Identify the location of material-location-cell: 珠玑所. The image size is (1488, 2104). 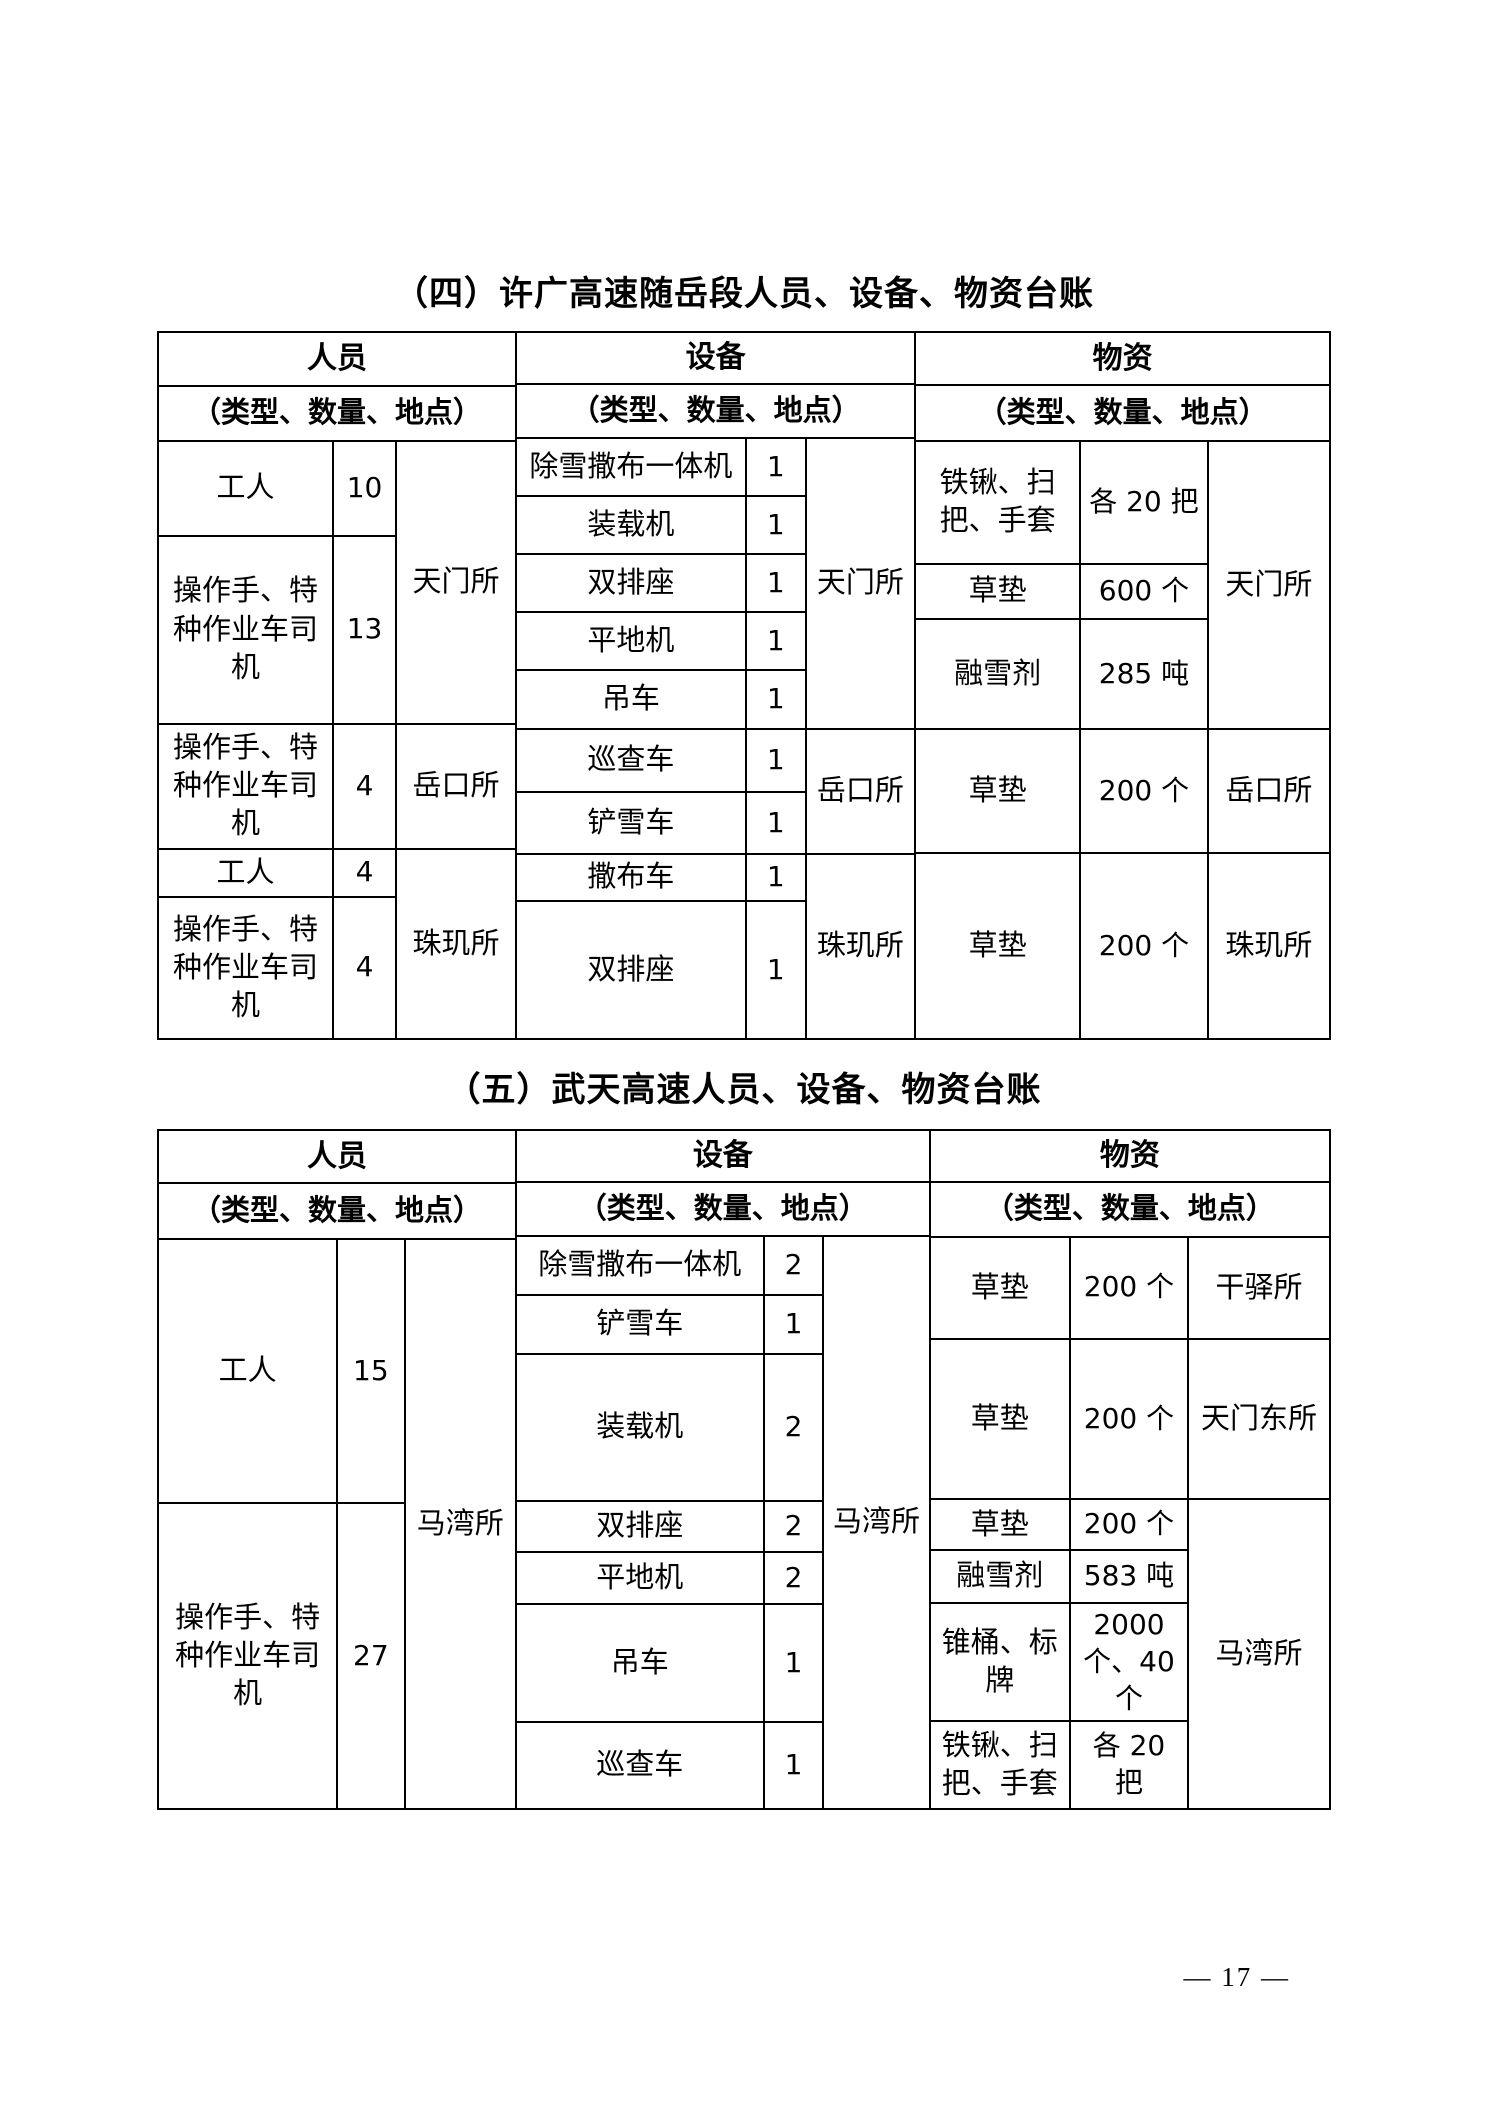
(1268, 946).